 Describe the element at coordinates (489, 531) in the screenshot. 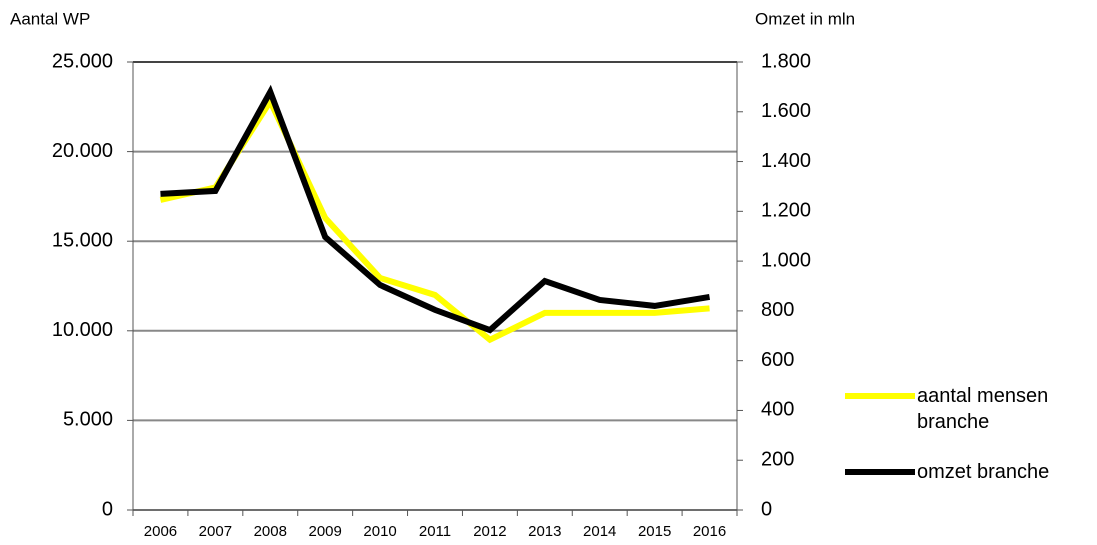

I see `x-tick-label: 2012` at that location.